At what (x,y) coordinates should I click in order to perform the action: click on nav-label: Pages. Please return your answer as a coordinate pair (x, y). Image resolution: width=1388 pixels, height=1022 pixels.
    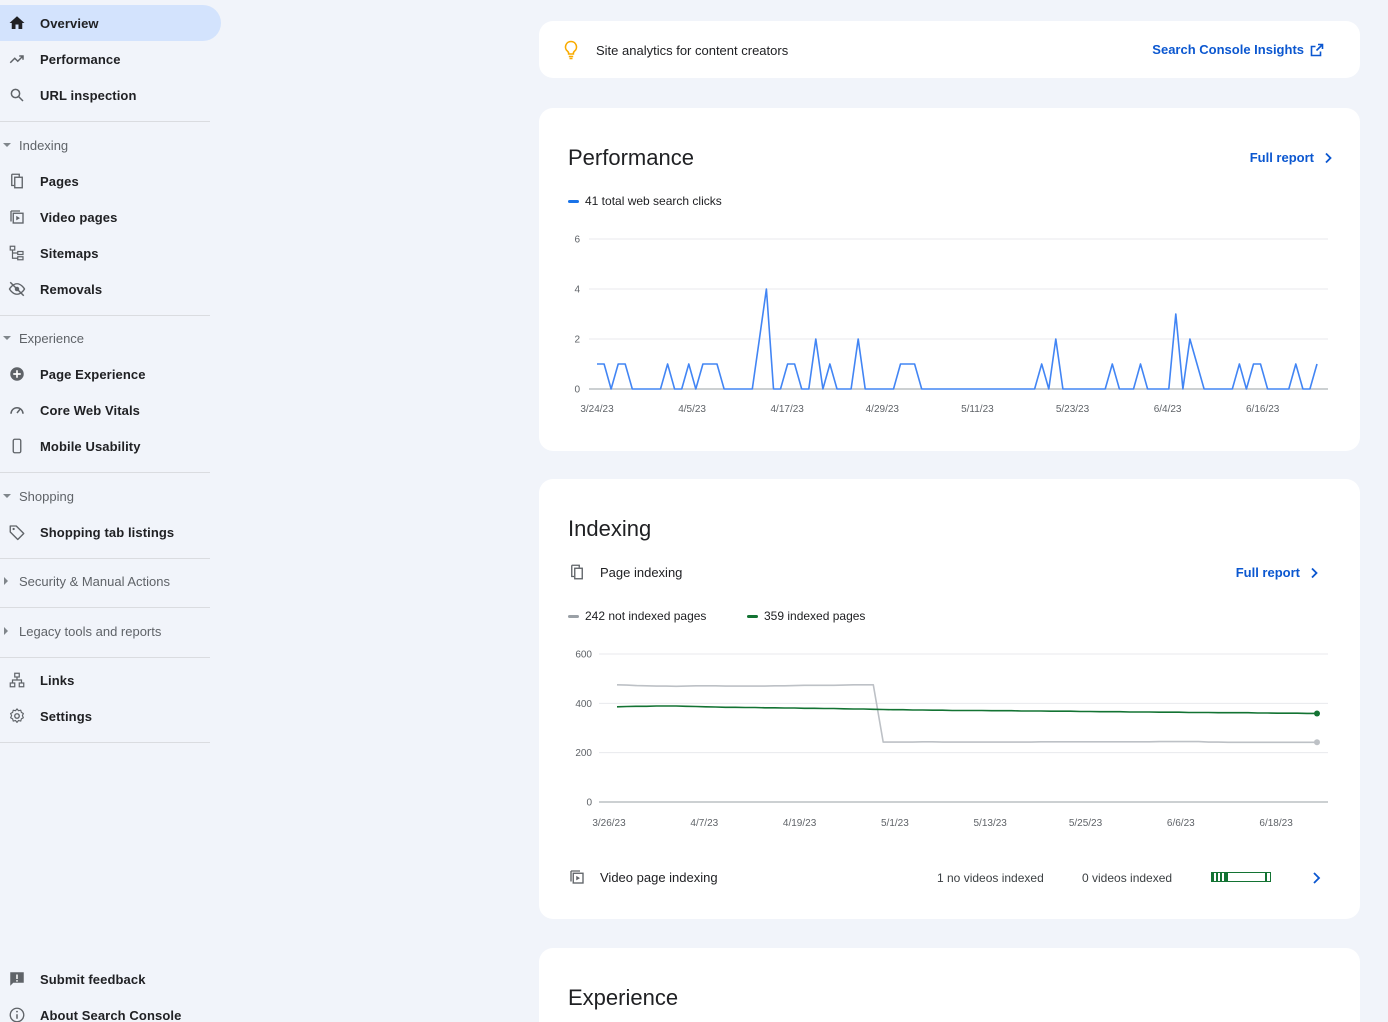
    Looking at the image, I should click on (59, 181).